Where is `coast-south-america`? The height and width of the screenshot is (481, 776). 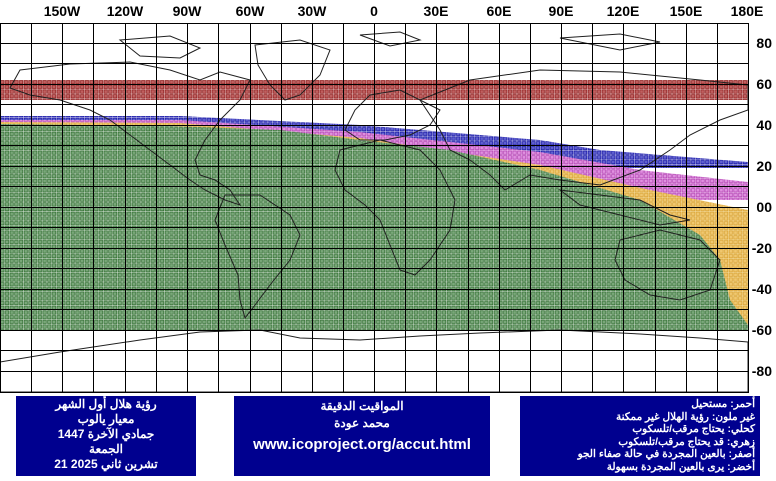
coast-south-america is located at coordinates (257, 257).